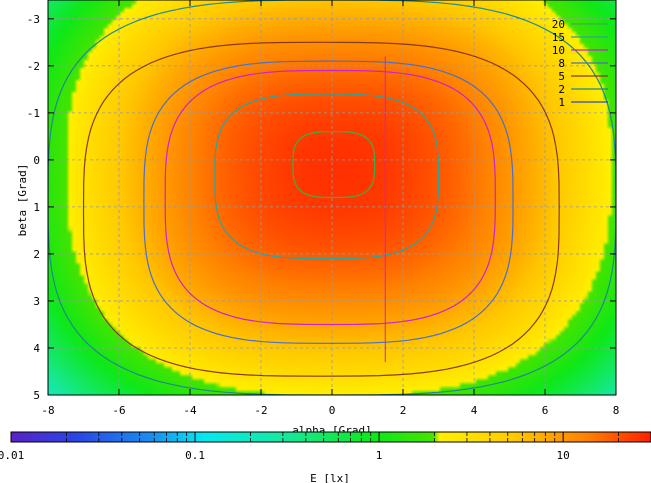 Image resolution: width=651 pixels, height=483 pixels. What do you see at coordinates (558, 37) in the screenshot?
I see `legend-label: 15` at bounding box center [558, 37].